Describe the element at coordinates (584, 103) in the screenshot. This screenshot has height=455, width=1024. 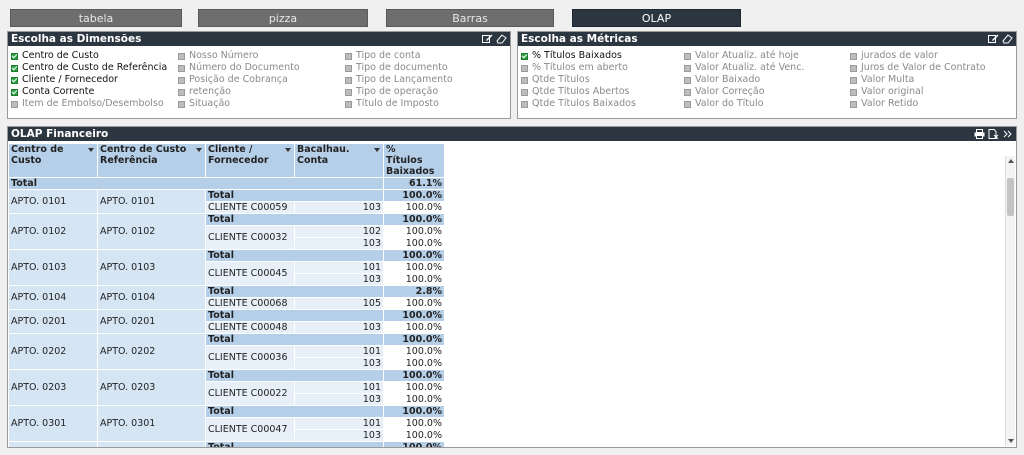
I see `option-label: Qtde Títulos Baixados` at that location.